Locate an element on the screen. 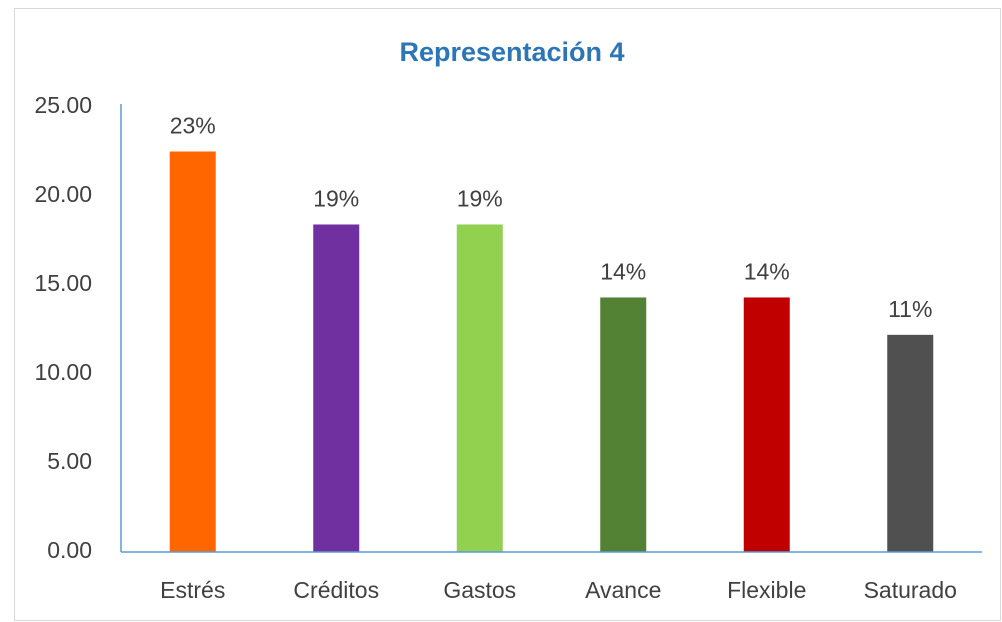 The width and height of the screenshot is (1002, 622). x-tick-label: Créditos is located at coordinates (336, 590).